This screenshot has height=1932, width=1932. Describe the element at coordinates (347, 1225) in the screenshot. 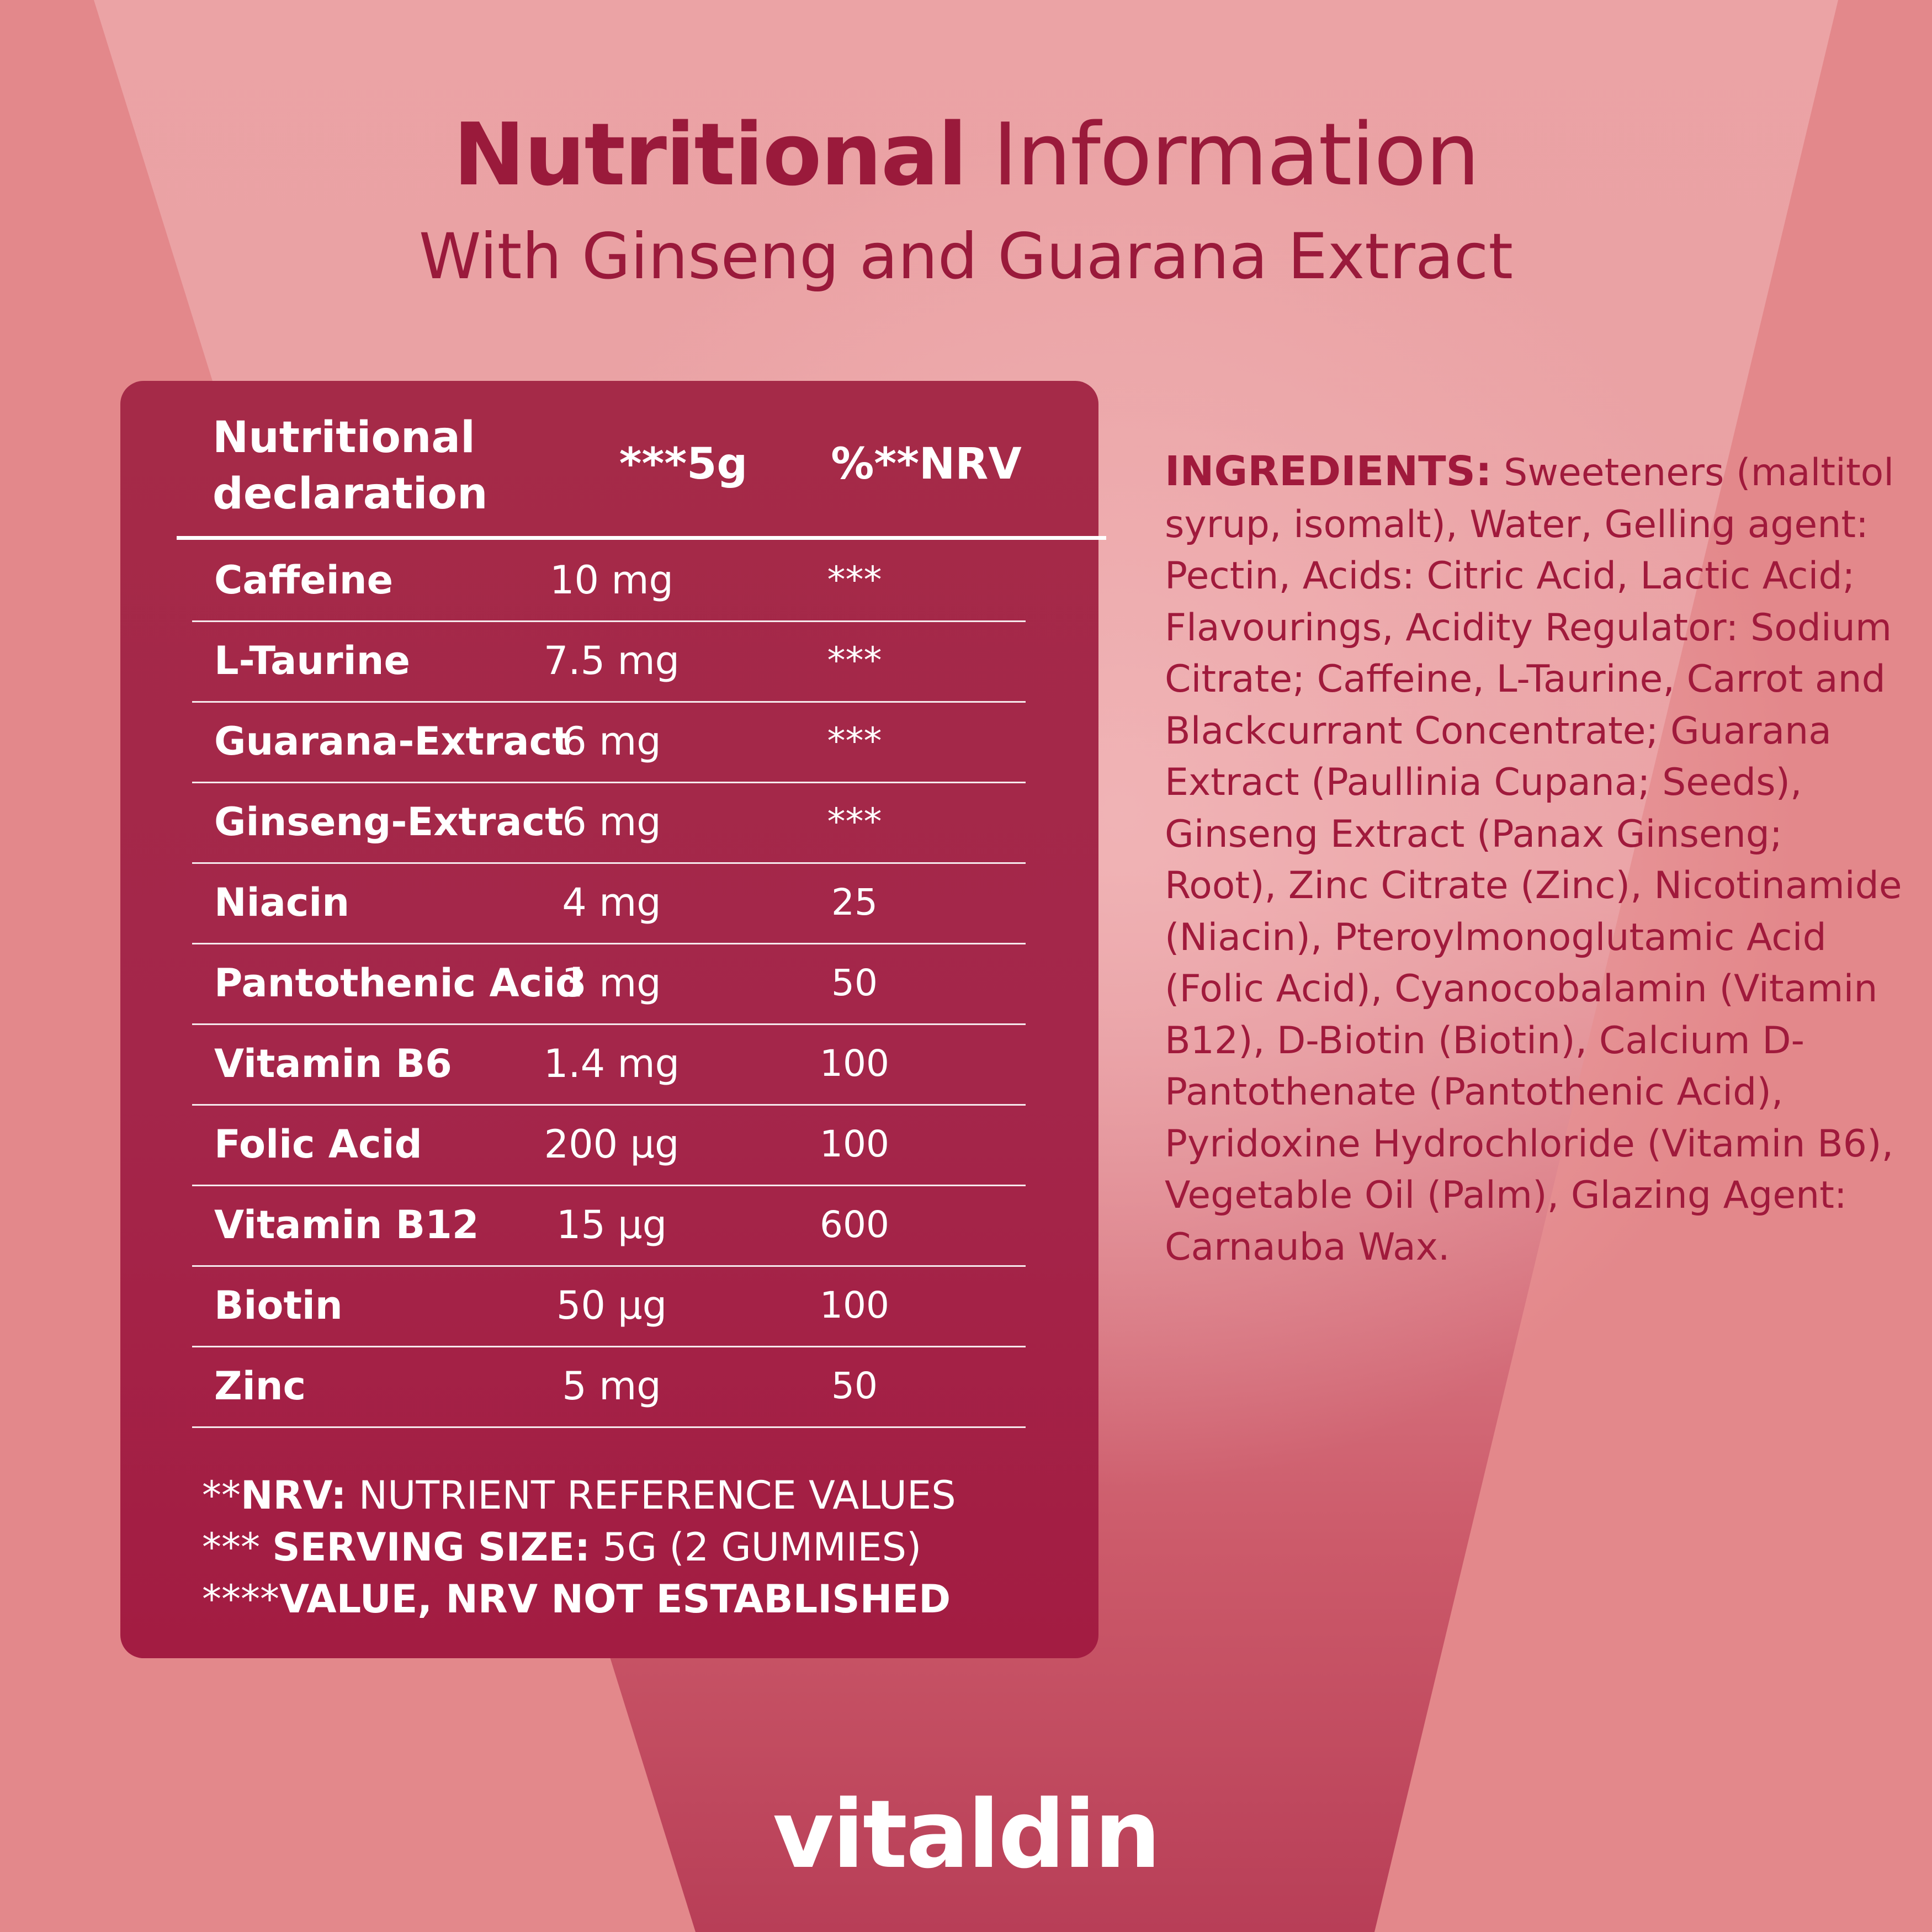

I see `nutrient-name: Vitamin B12` at that location.